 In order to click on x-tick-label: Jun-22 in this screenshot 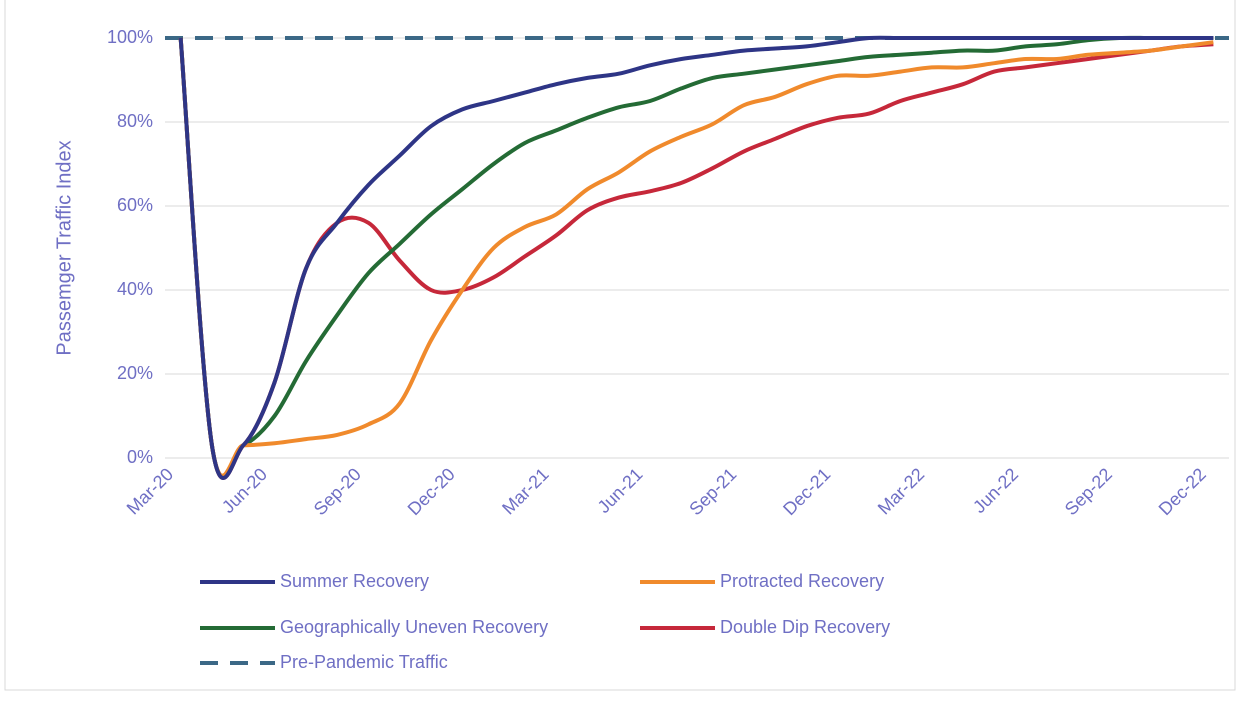, I will do `click(995, 490)`.